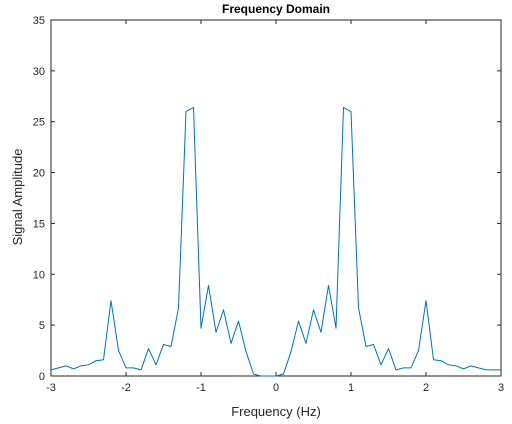 This screenshot has height=424, width=512. Describe the element at coordinates (17, 197) in the screenshot. I see `y-axis-label: Signal Amplitude` at that location.